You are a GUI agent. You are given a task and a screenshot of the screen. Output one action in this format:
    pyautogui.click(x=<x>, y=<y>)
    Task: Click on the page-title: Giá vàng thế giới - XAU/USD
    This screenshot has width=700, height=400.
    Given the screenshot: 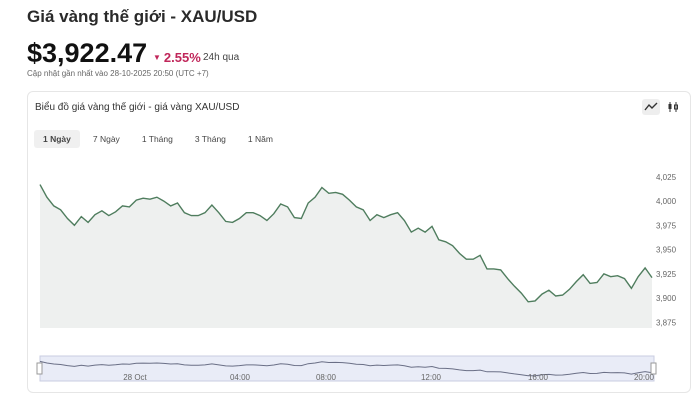 What is the action you would take?
    pyautogui.click(x=142, y=16)
    